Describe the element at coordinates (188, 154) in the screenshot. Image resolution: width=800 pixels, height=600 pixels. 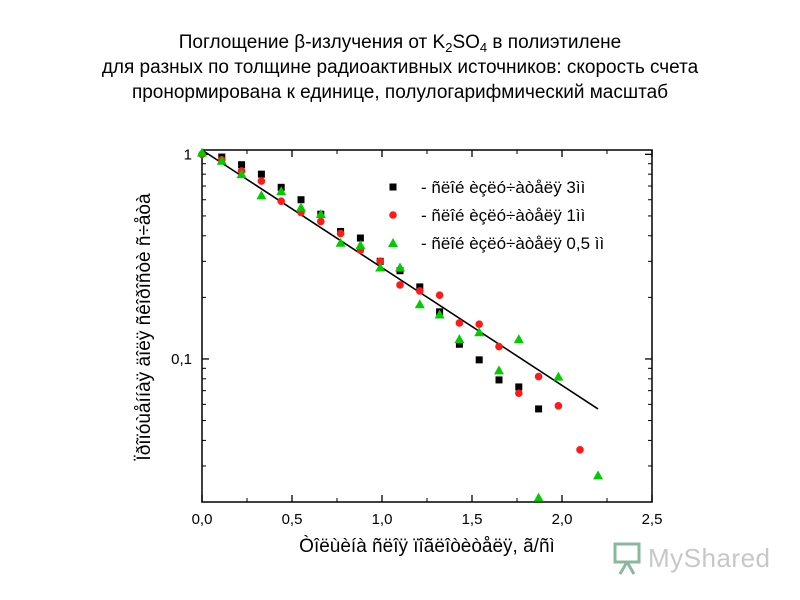
I see `y-tick-label: 1` at that location.